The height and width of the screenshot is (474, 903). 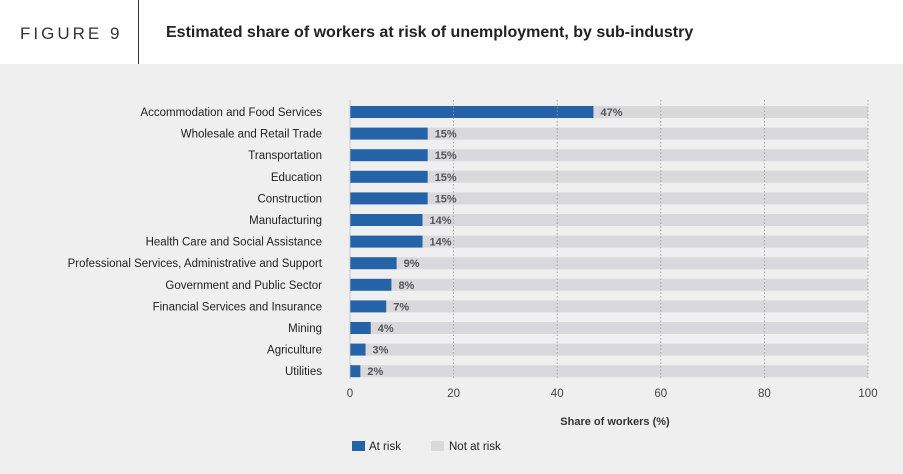 What do you see at coordinates (285, 221) in the screenshot?
I see `category-label: Manufacturing` at bounding box center [285, 221].